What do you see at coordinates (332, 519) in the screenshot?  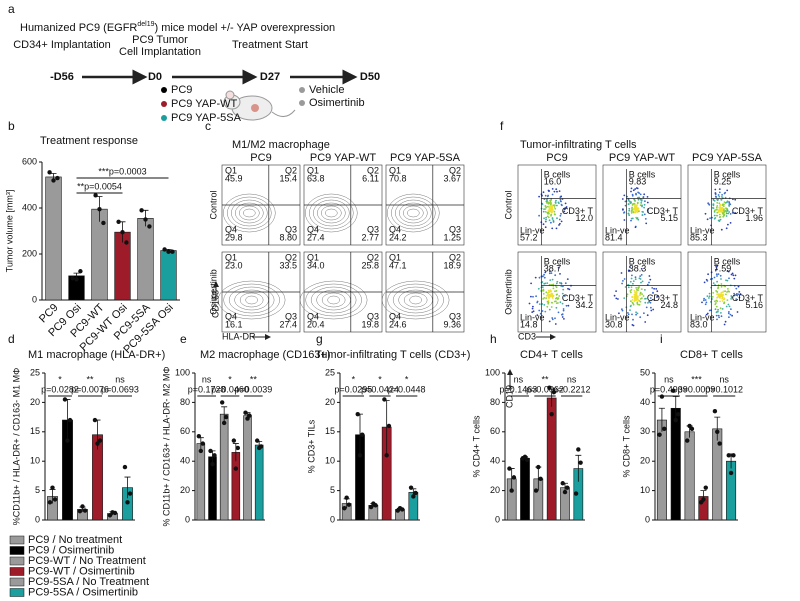 I see `y-tick-label: 0` at bounding box center [332, 519].